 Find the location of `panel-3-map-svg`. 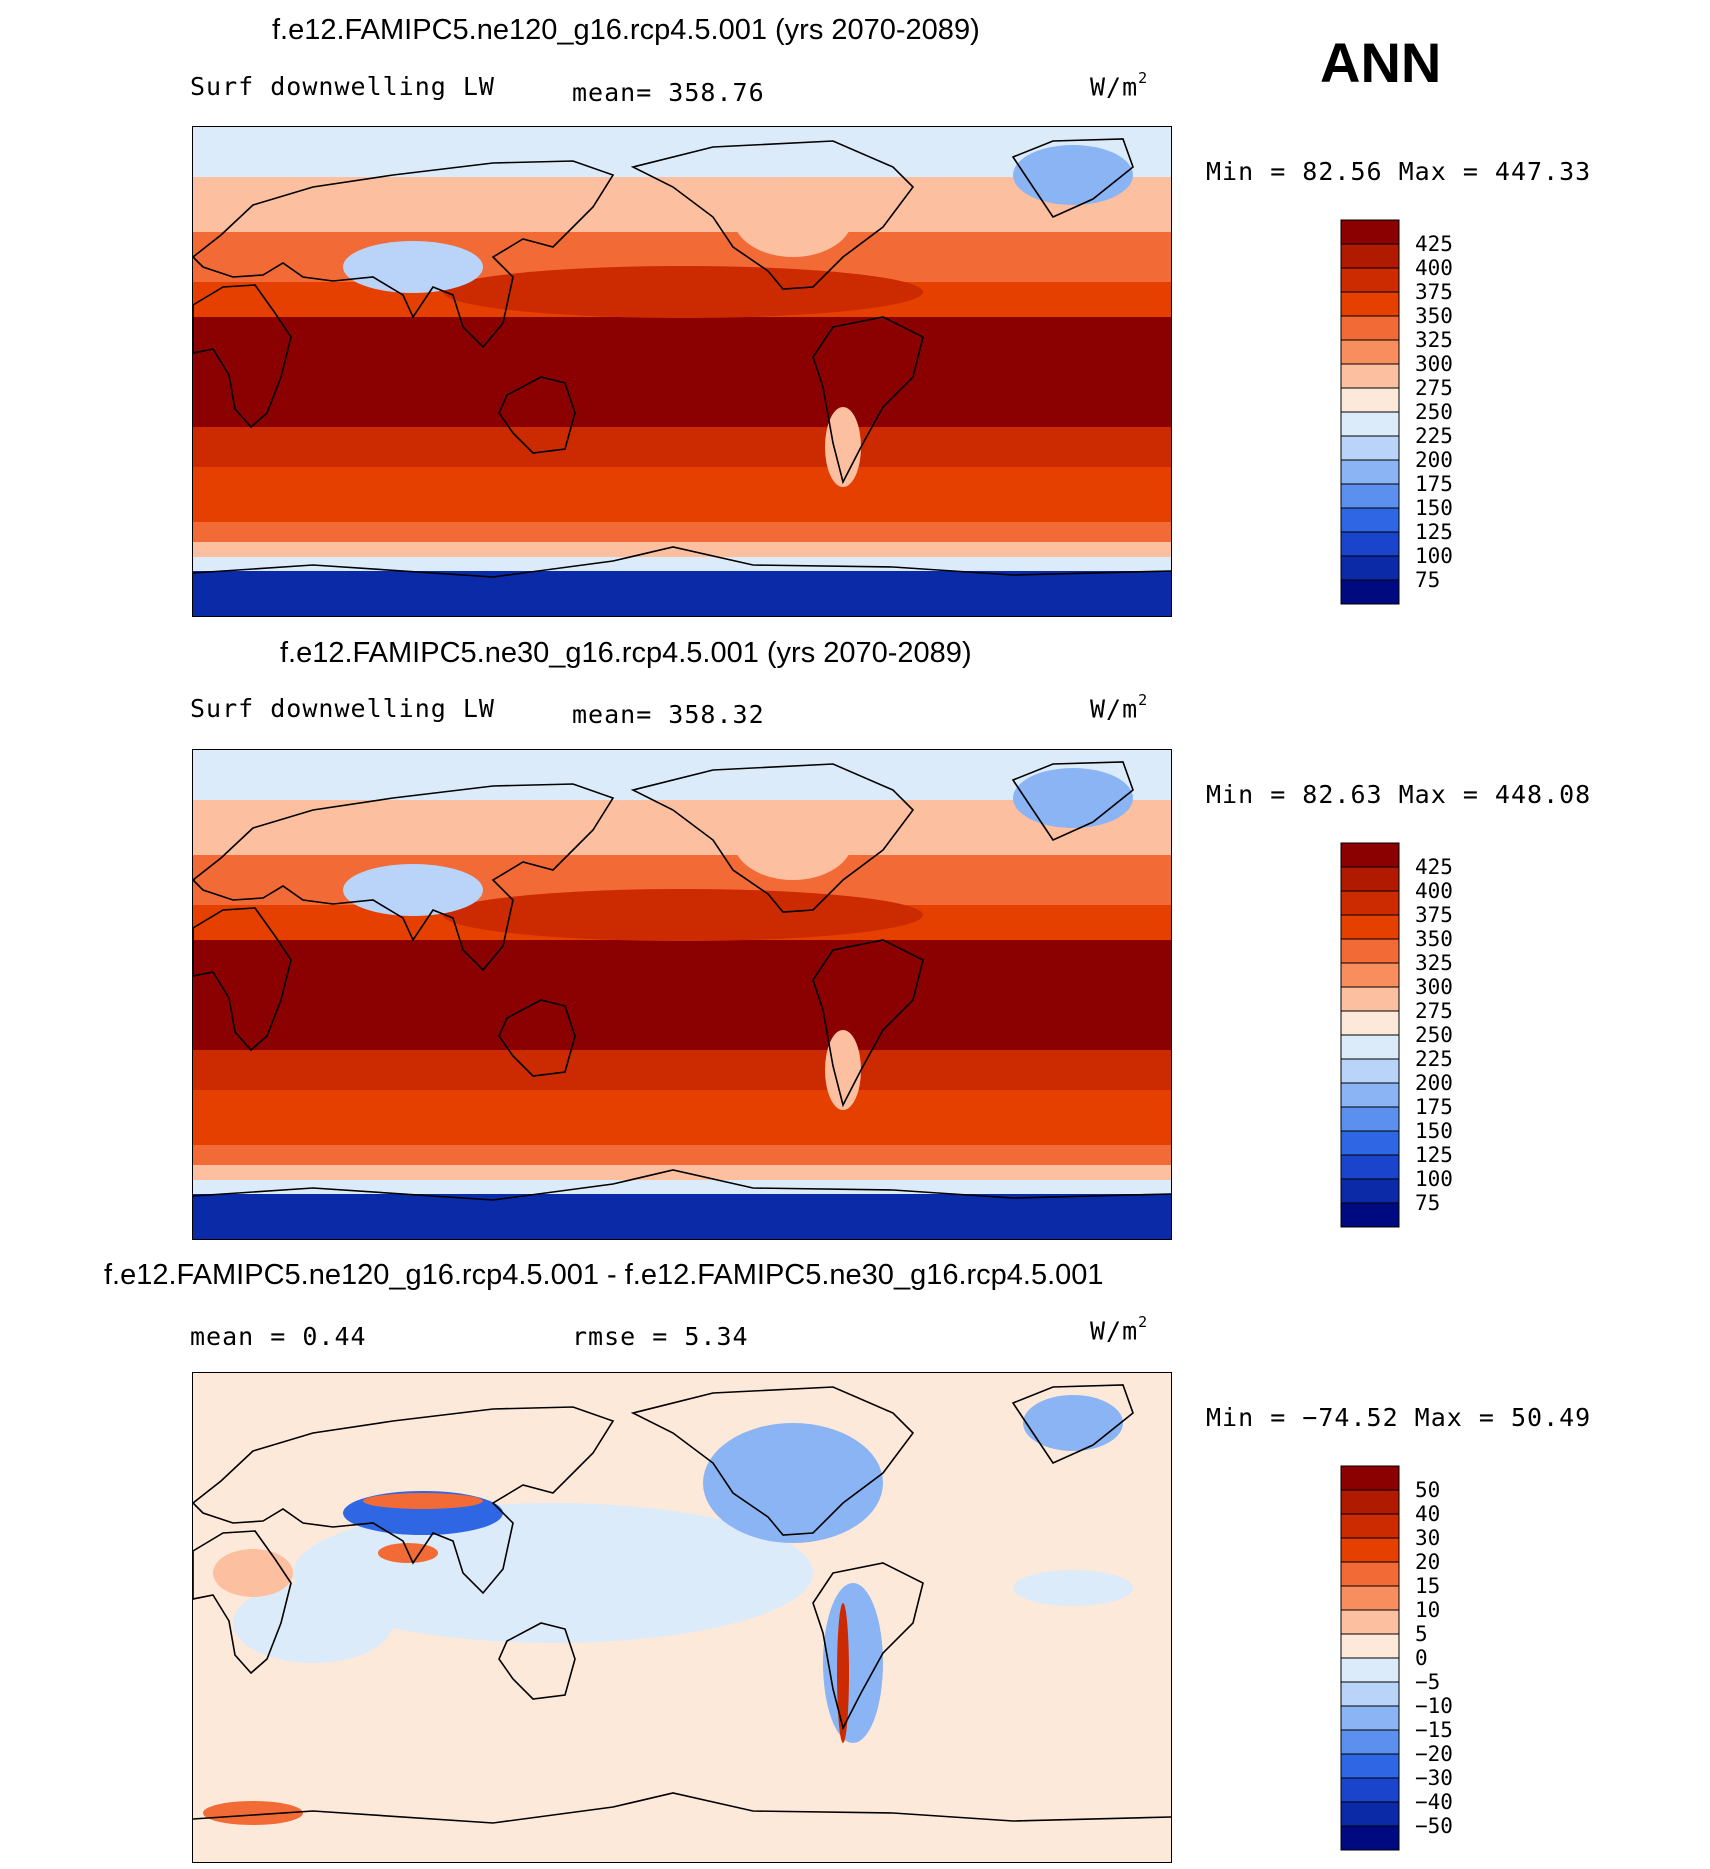

panel-3-map-svg is located at coordinates (682, 1617).